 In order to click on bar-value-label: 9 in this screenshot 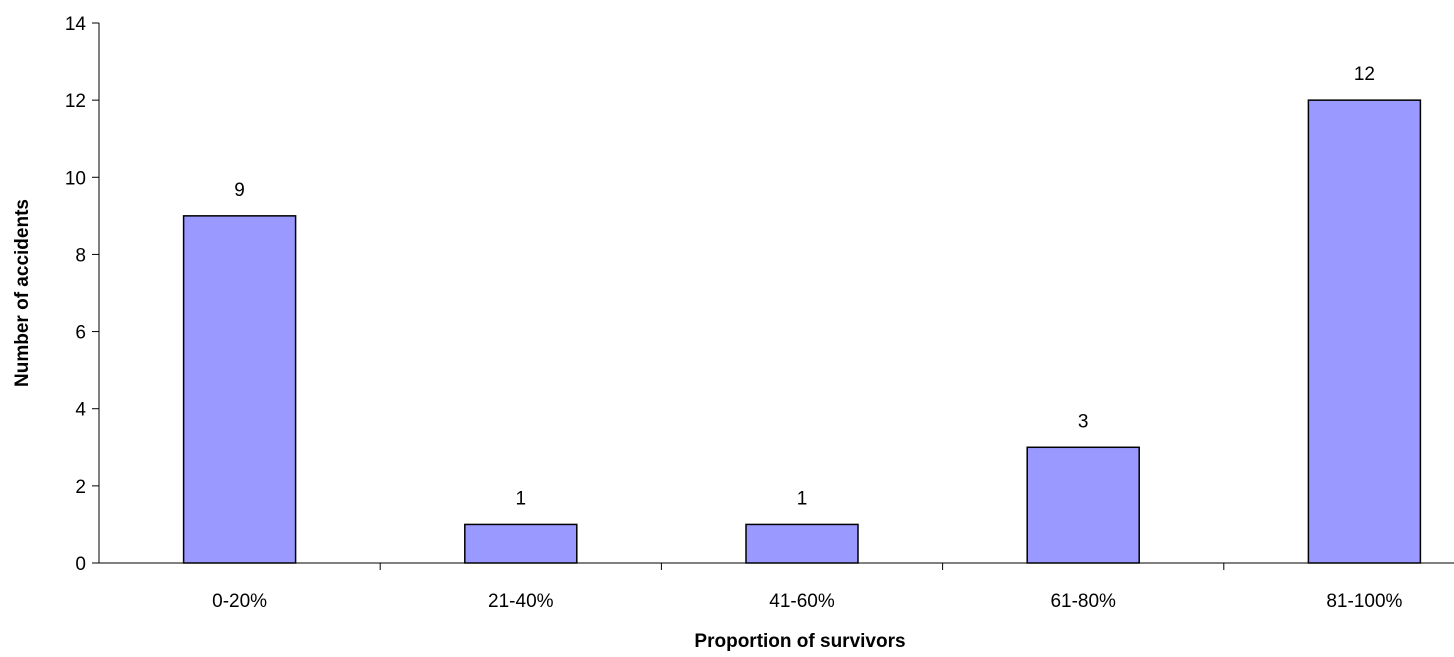, I will do `click(239, 190)`.